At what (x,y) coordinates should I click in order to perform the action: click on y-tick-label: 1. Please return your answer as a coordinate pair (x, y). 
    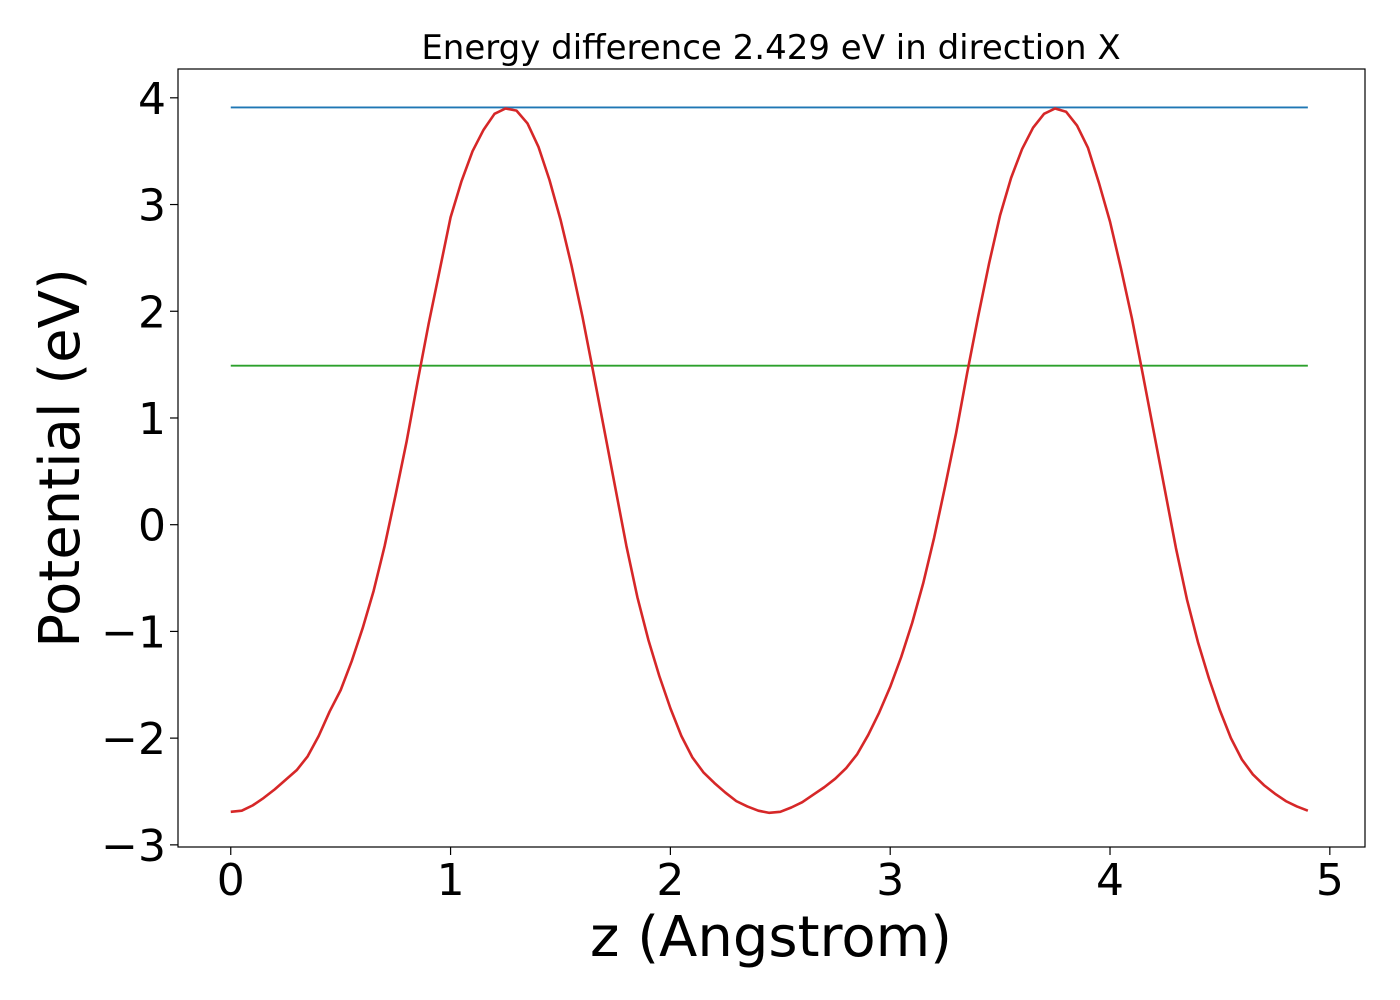
    Looking at the image, I should click on (152, 419).